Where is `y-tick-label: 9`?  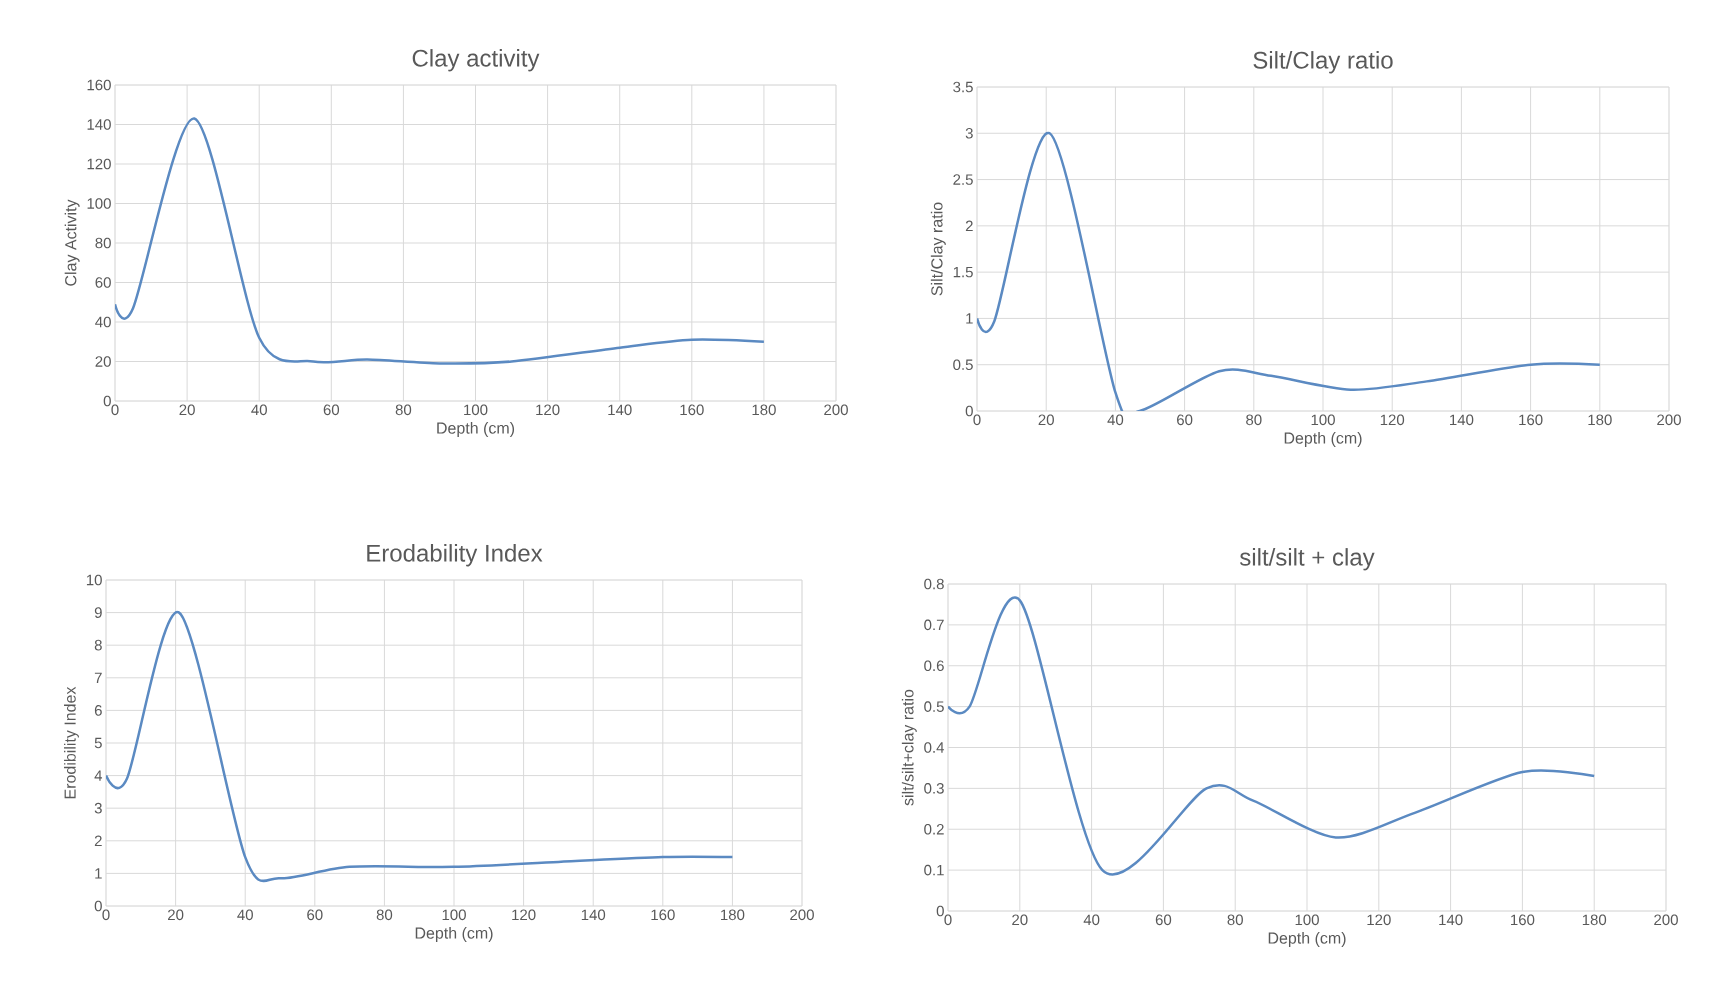
y-tick-label: 9 is located at coordinates (98, 612).